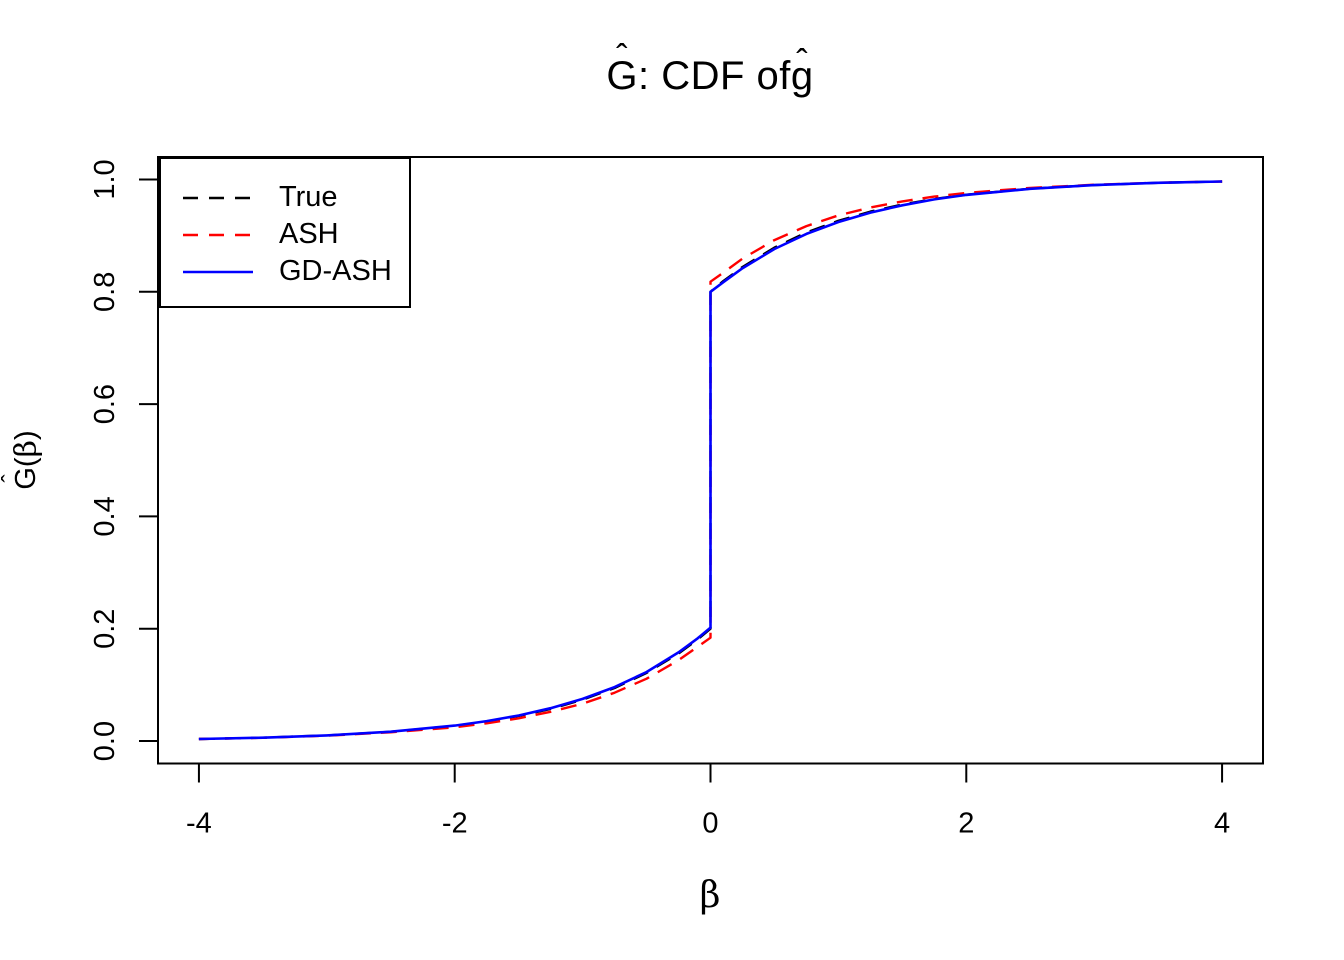 Image resolution: width=1344 pixels, height=960 pixels. What do you see at coordinates (105, 292) in the screenshot?
I see `y-axis-tick-label: 0.8` at bounding box center [105, 292].